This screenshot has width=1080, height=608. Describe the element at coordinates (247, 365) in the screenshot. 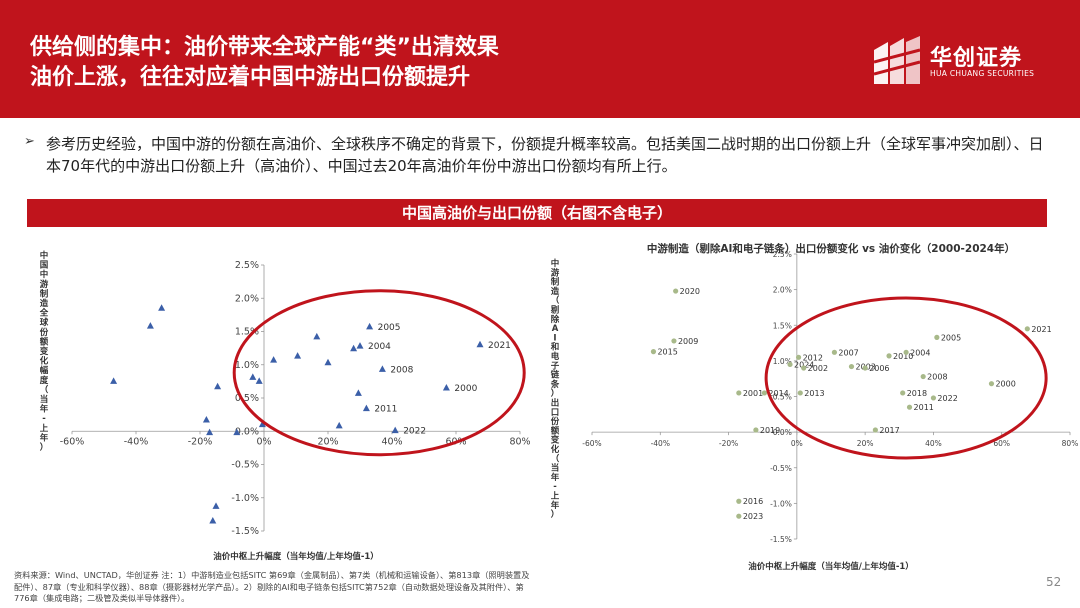

I see `y-tick-label: 1.0%` at that location.